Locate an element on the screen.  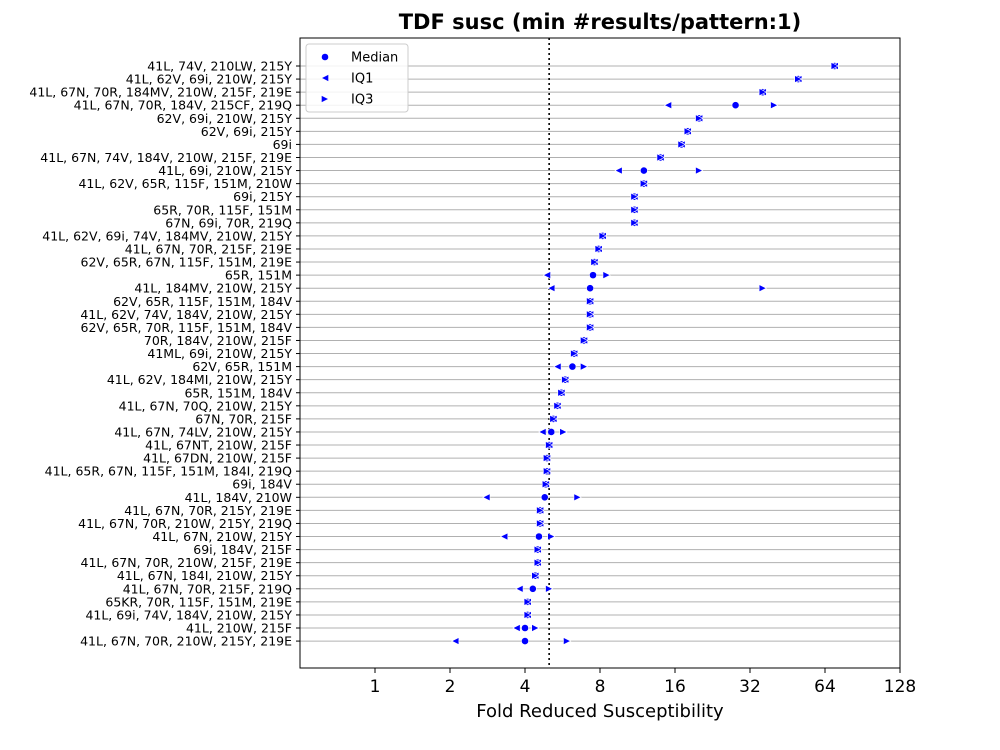
y-tick-label: 41L, 74V, 210LW, 215Y is located at coordinates (219, 66).